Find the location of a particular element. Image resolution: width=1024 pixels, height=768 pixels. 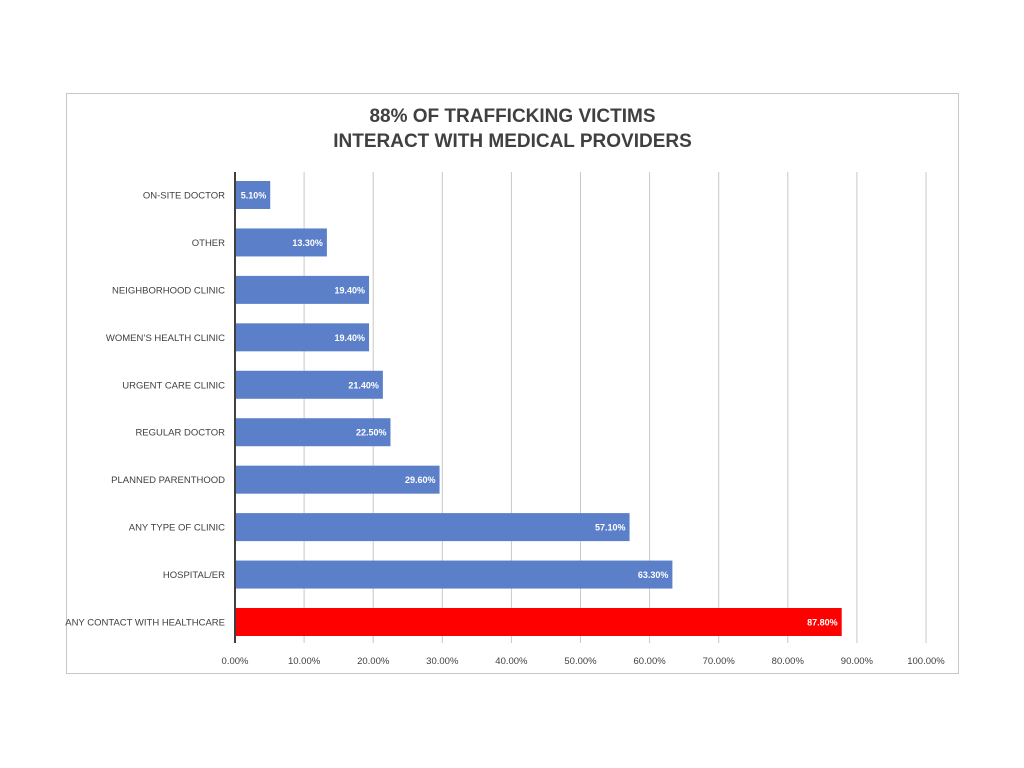

x-tick-label: 60.00% is located at coordinates (649, 661).